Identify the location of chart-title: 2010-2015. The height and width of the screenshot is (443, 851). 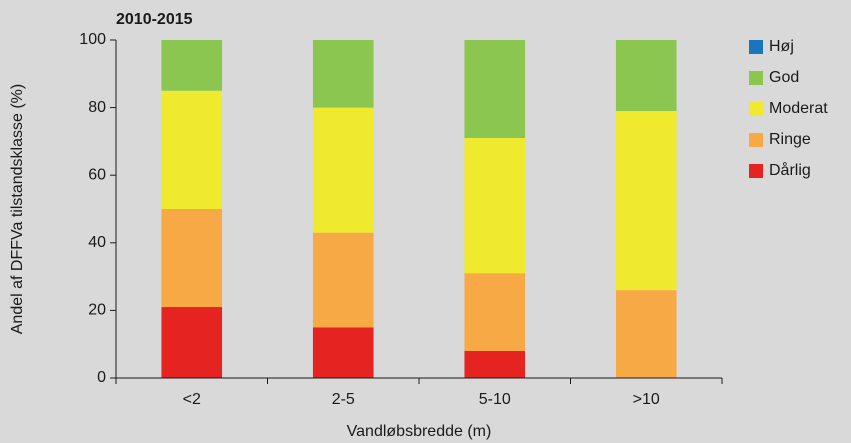
(154, 19).